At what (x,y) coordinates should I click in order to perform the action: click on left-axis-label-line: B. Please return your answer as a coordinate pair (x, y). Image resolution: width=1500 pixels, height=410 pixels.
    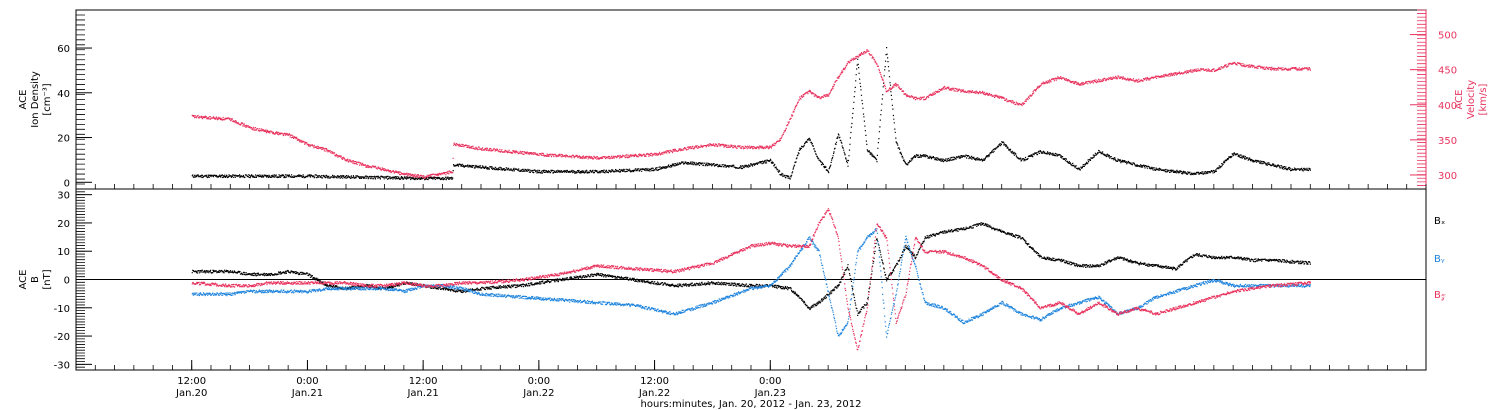
    Looking at the image, I should click on (35, 279).